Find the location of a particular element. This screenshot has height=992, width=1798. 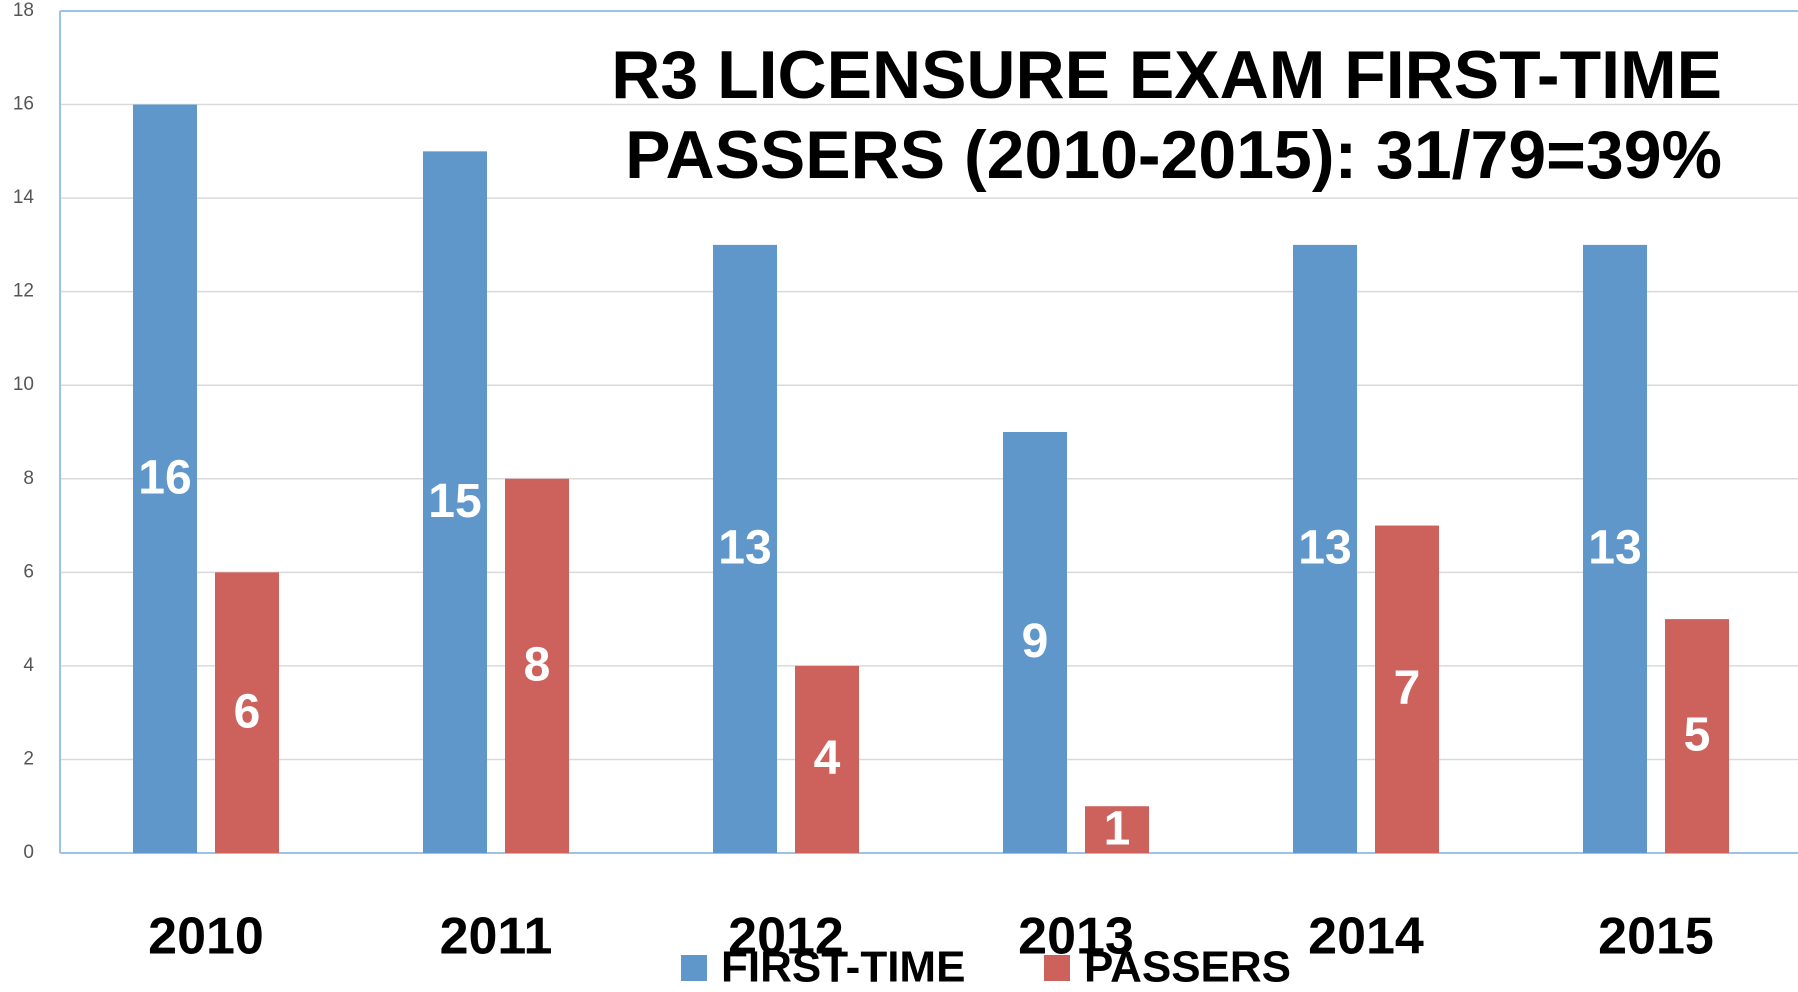

data-label: 7 is located at coordinates (1407, 688).